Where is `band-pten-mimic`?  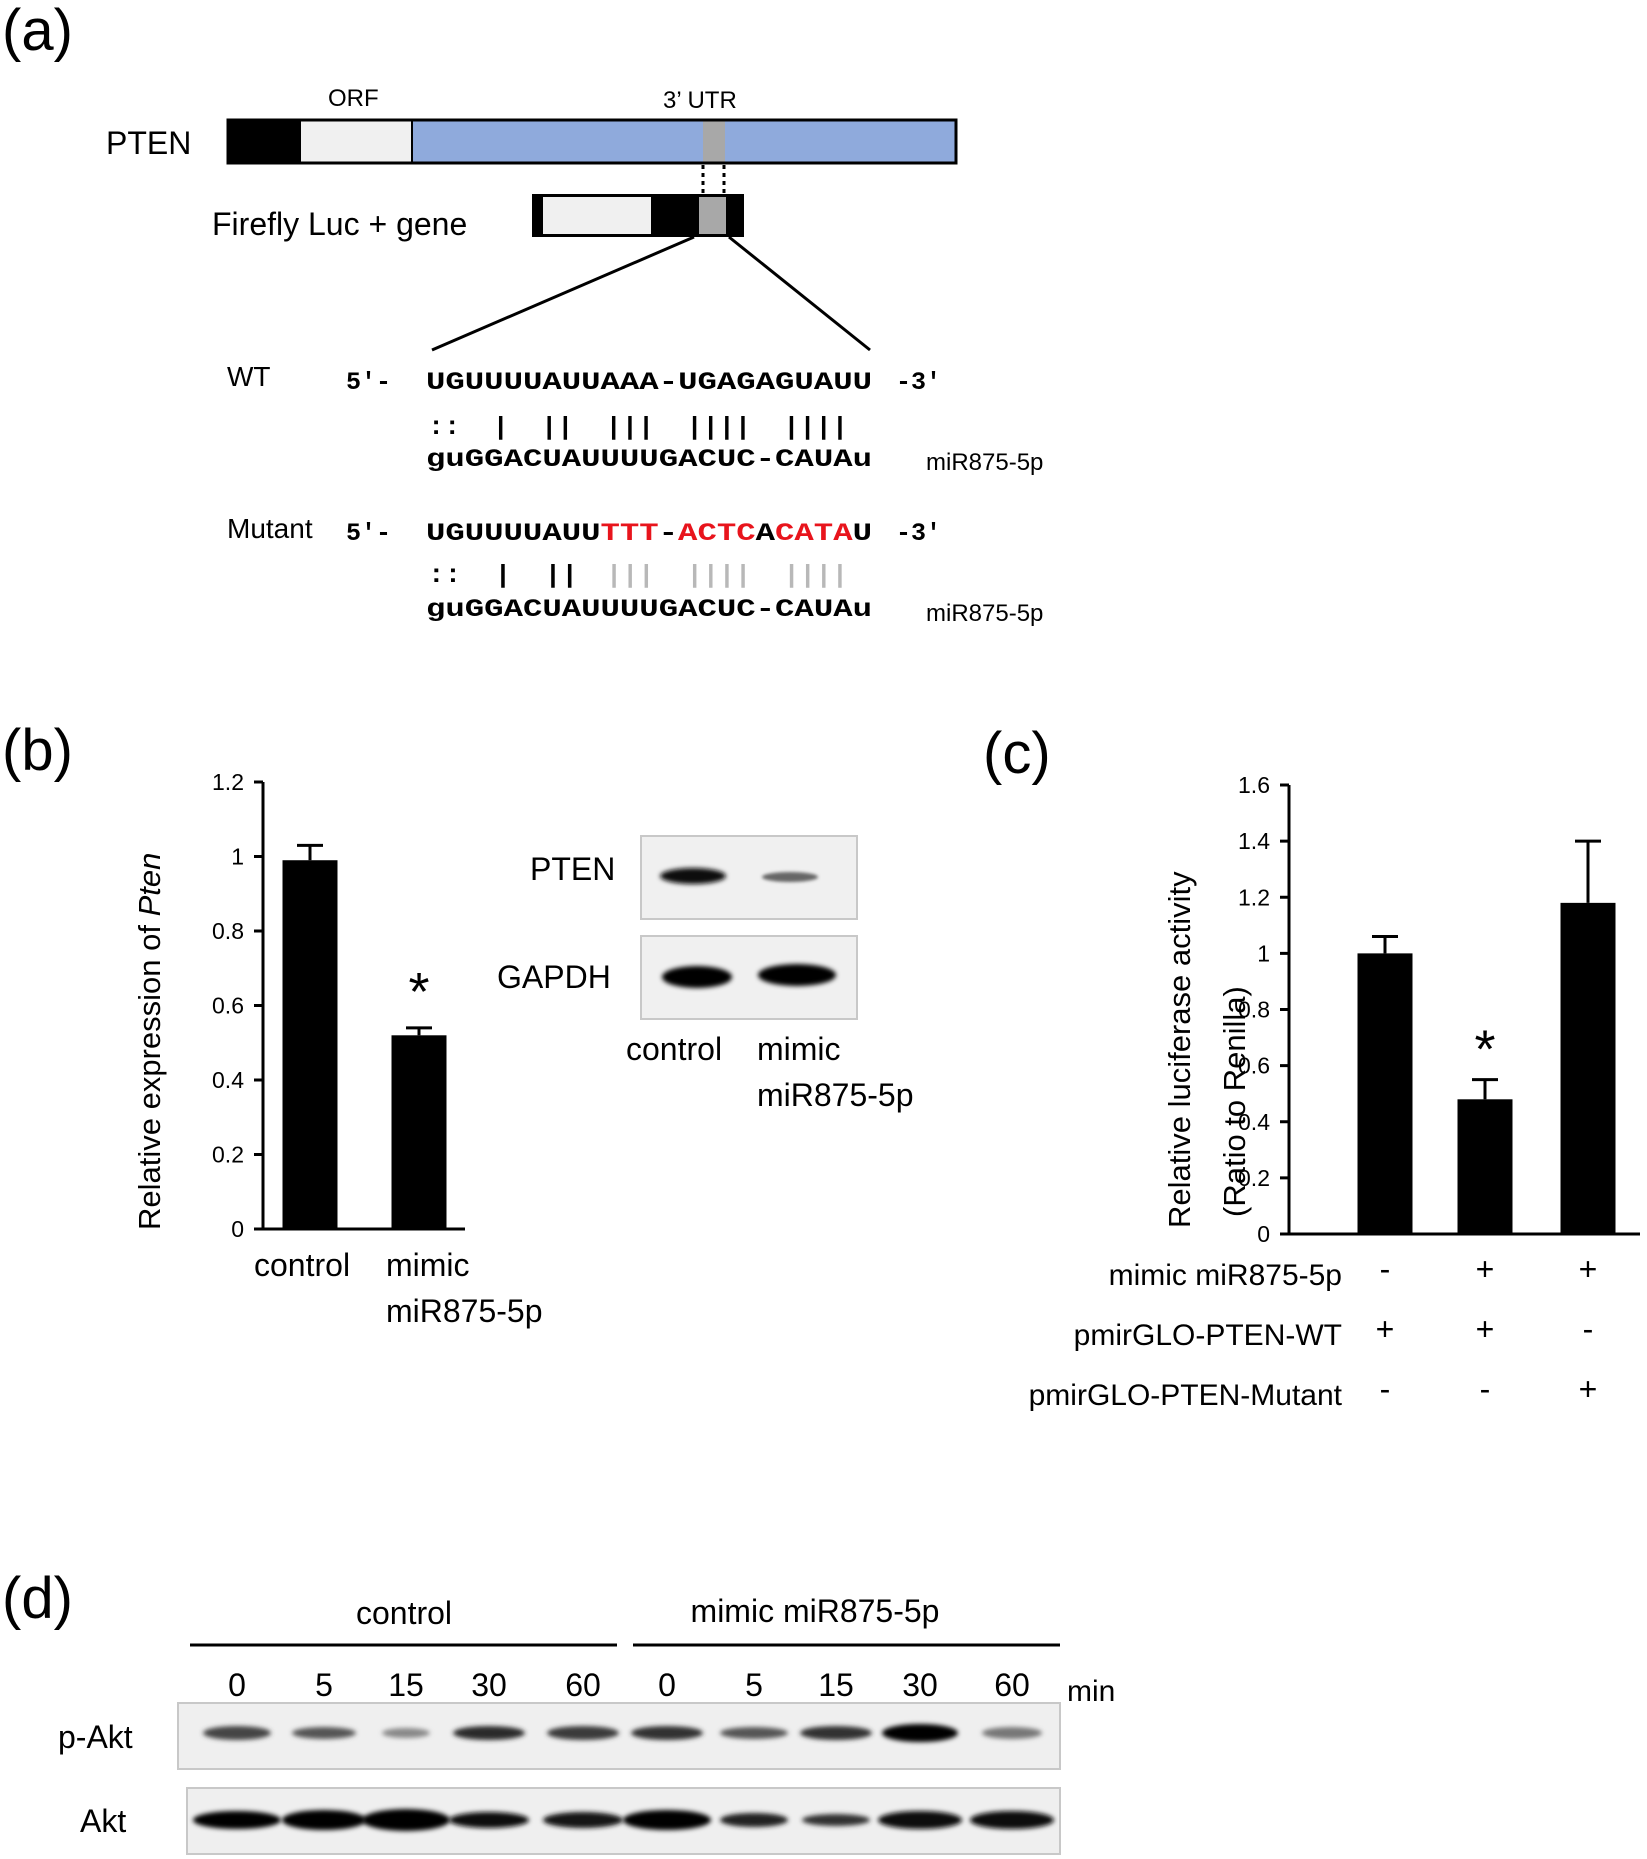
band-pten-mimic is located at coordinates (790, 877).